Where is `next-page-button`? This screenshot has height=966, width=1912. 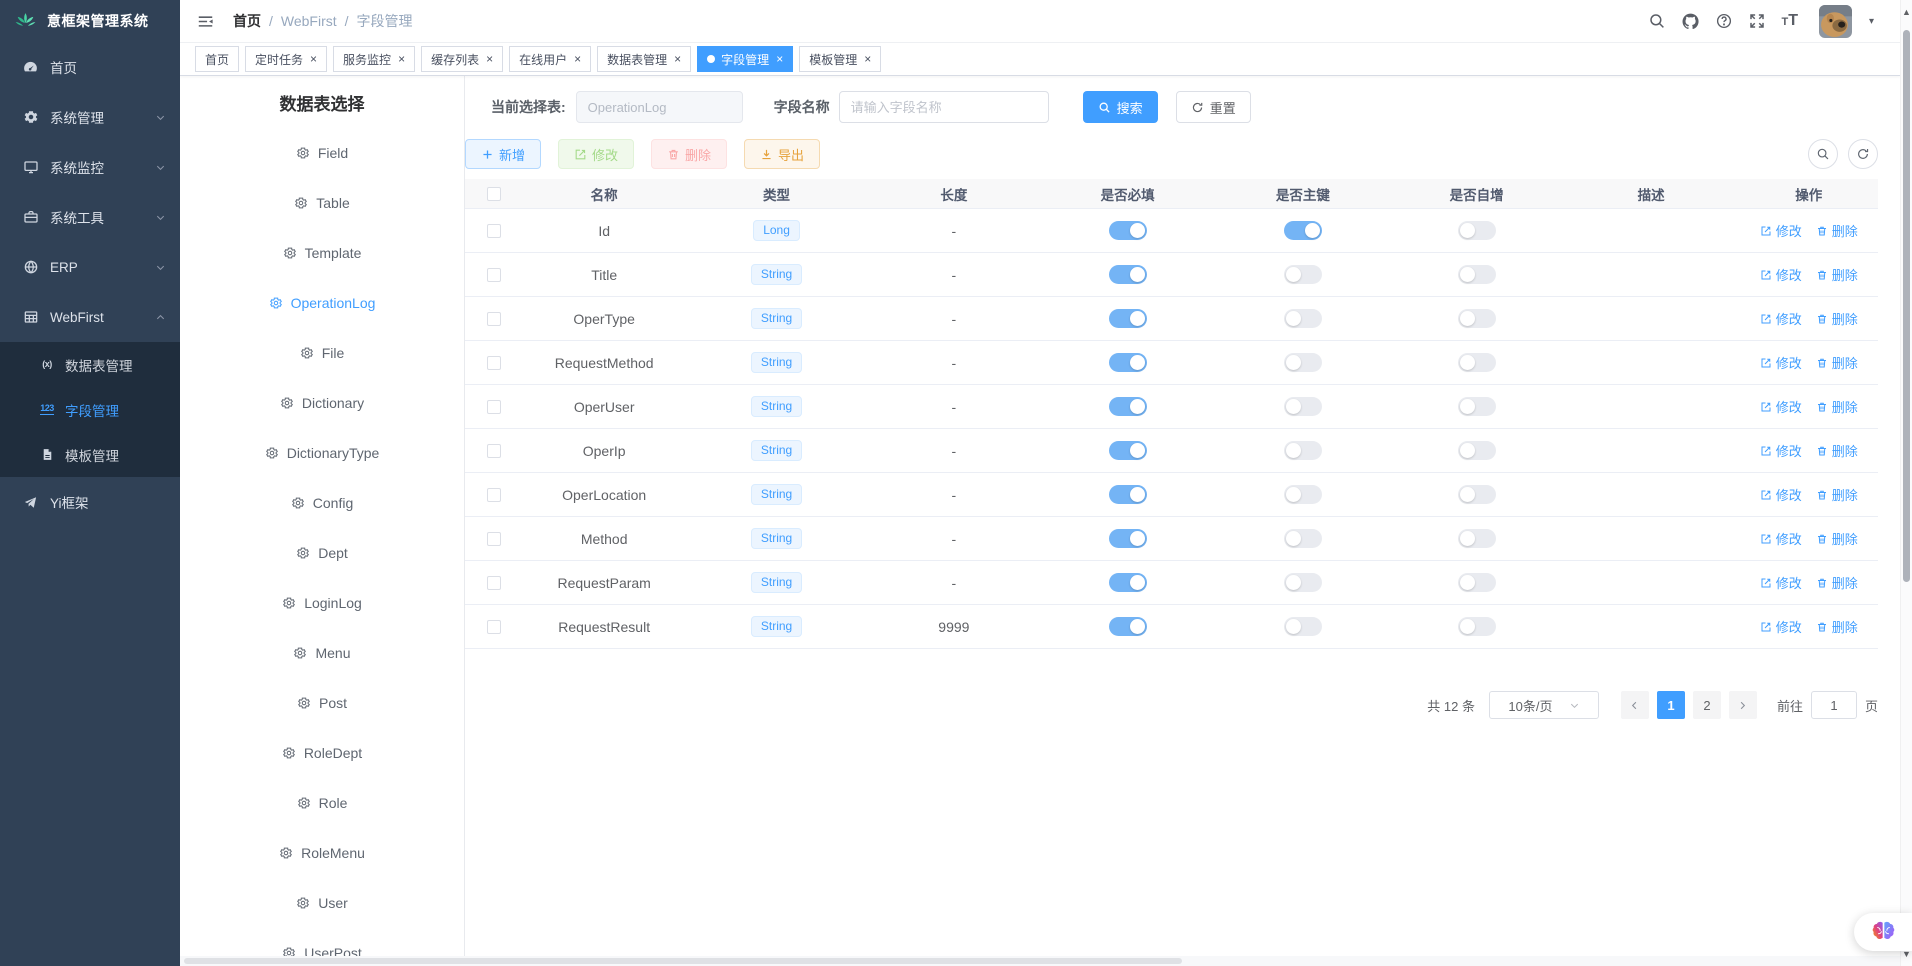
next-page-button is located at coordinates (1742, 705).